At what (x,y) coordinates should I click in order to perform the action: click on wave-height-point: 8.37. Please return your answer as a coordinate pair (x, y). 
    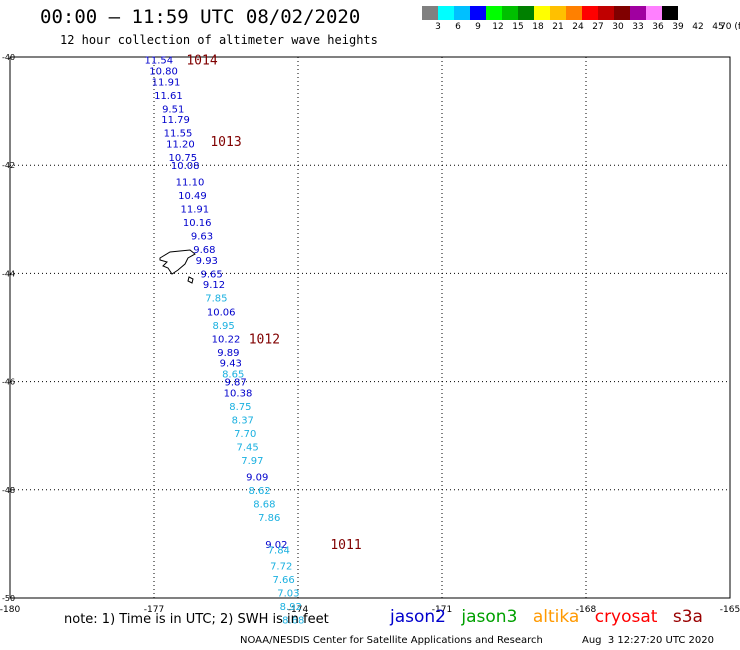
    Looking at the image, I should click on (243, 420).